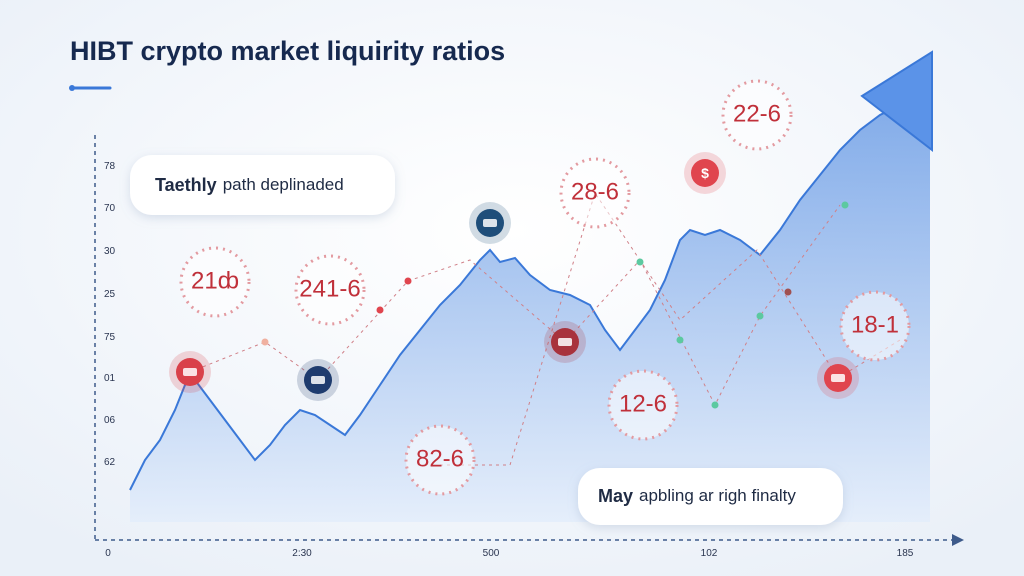 Image resolution: width=1024 pixels, height=576 pixels. I want to click on y-label: 62, so click(110, 462).